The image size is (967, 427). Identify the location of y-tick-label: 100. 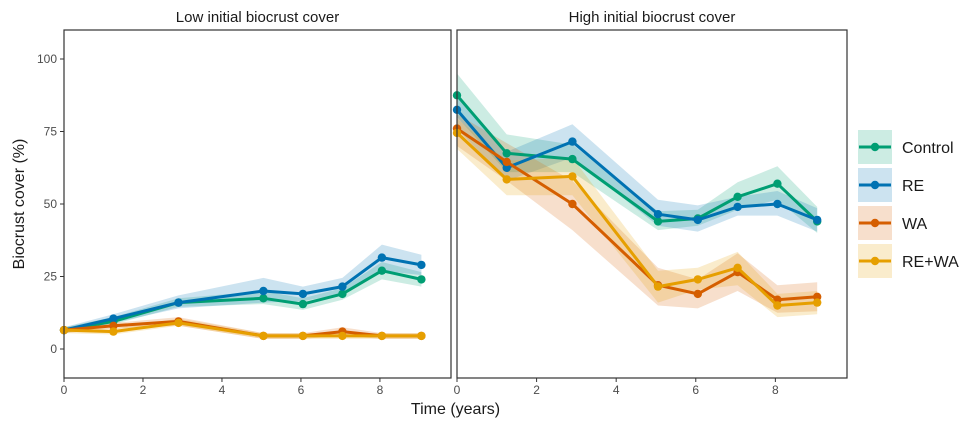
(47, 59).